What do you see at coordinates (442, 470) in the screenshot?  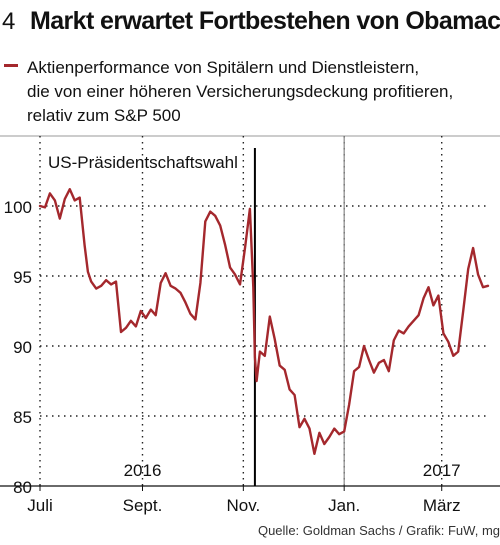 I see `year-label: 2017` at bounding box center [442, 470].